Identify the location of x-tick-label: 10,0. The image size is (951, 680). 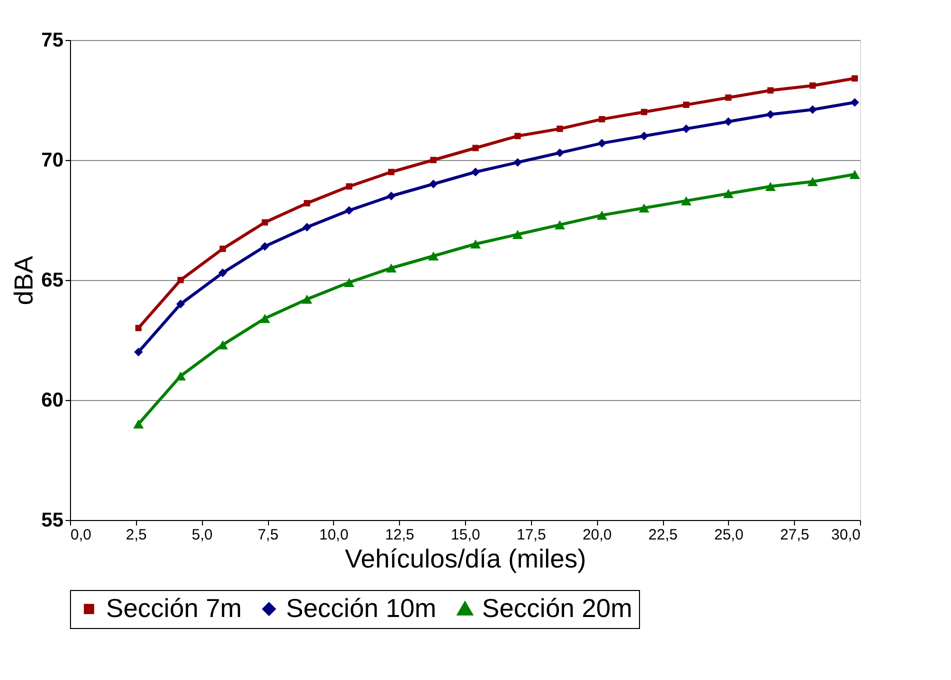
(333, 535).